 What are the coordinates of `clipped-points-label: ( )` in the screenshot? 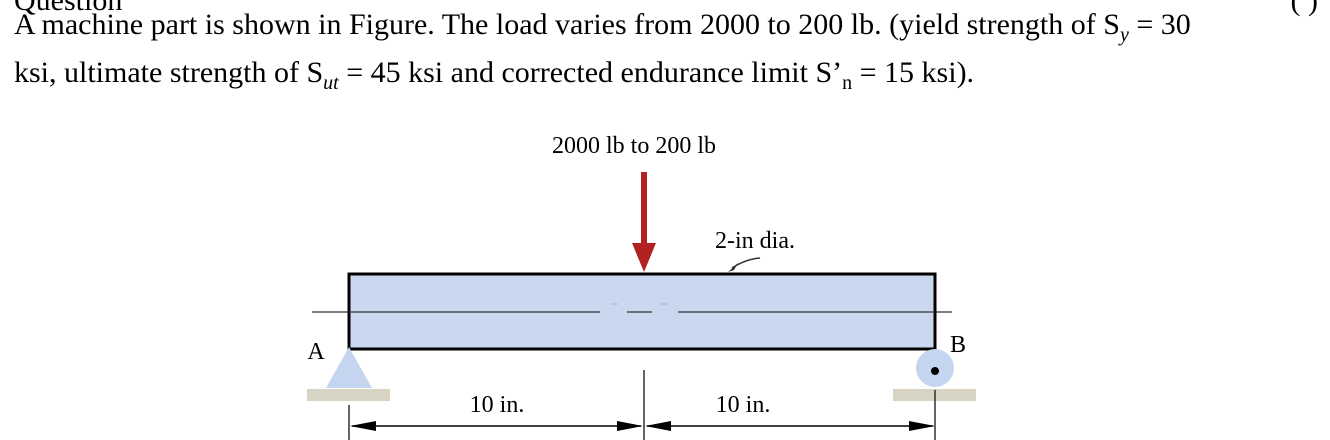 It's located at (1304, 8).